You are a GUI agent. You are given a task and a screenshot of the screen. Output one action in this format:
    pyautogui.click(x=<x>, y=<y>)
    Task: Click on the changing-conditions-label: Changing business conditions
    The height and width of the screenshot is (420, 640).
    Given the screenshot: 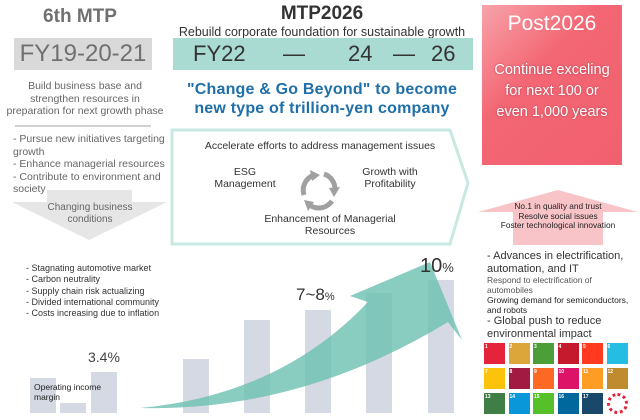 What is the action you would take?
    pyautogui.click(x=90, y=213)
    